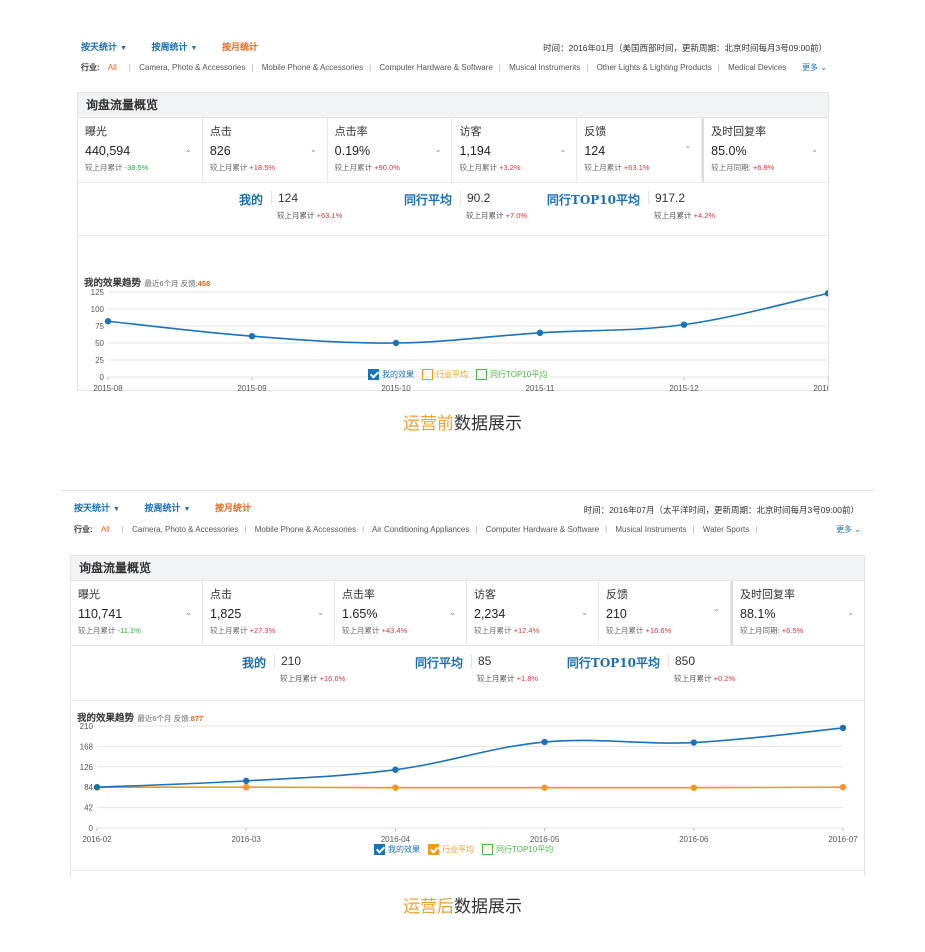  What do you see at coordinates (757, 67) in the screenshot?
I see `industry-item: Medical Devices` at bounding box center [757, 67].